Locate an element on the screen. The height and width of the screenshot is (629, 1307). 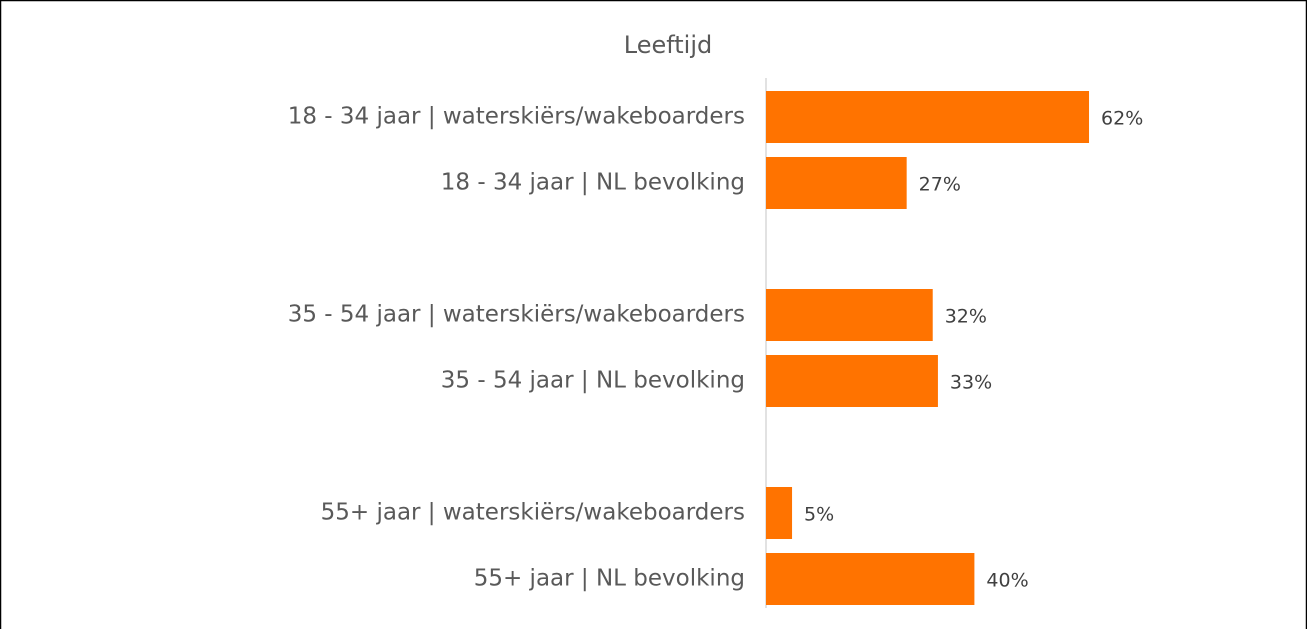
y-tick-label: 55+ jaar | waterskiërs/wakeboarders is located at coordinates (533, 513).